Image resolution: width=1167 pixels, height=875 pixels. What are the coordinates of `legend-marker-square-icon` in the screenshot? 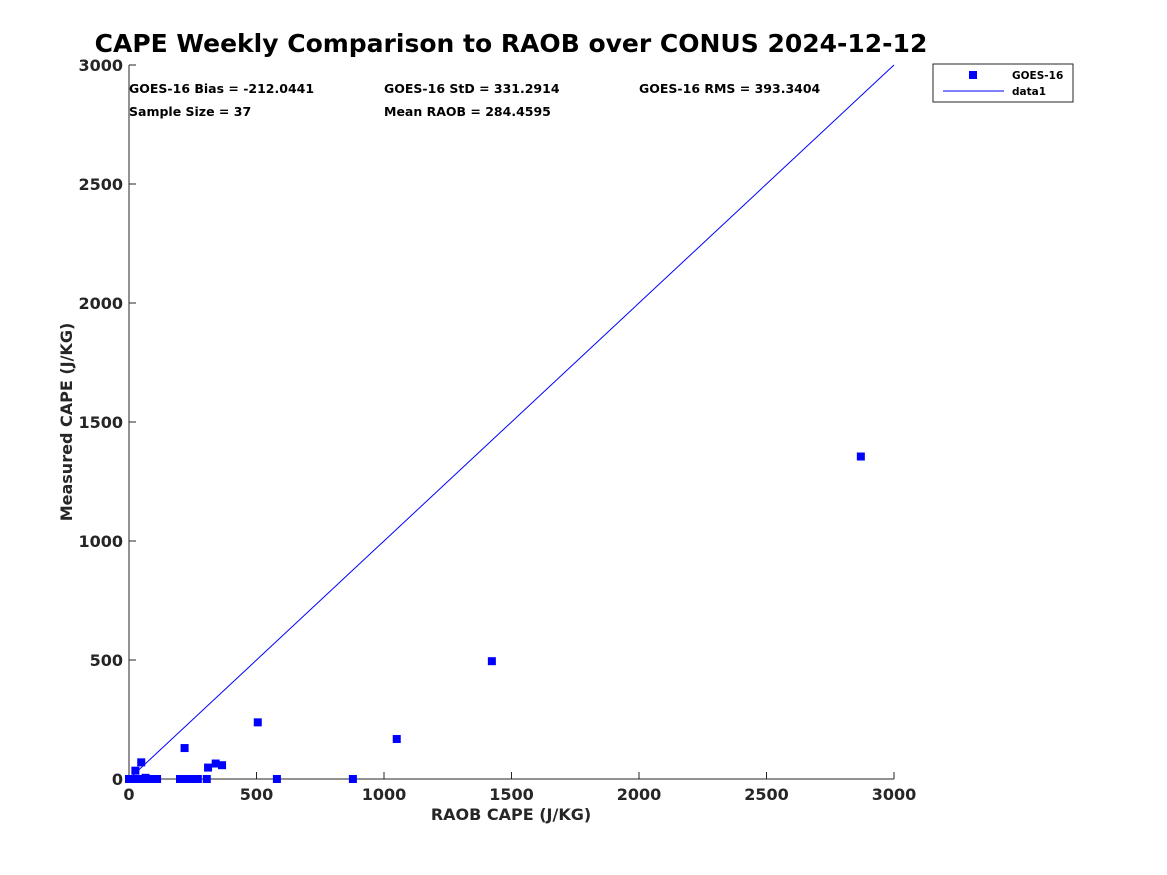 It's located at (973, 75).